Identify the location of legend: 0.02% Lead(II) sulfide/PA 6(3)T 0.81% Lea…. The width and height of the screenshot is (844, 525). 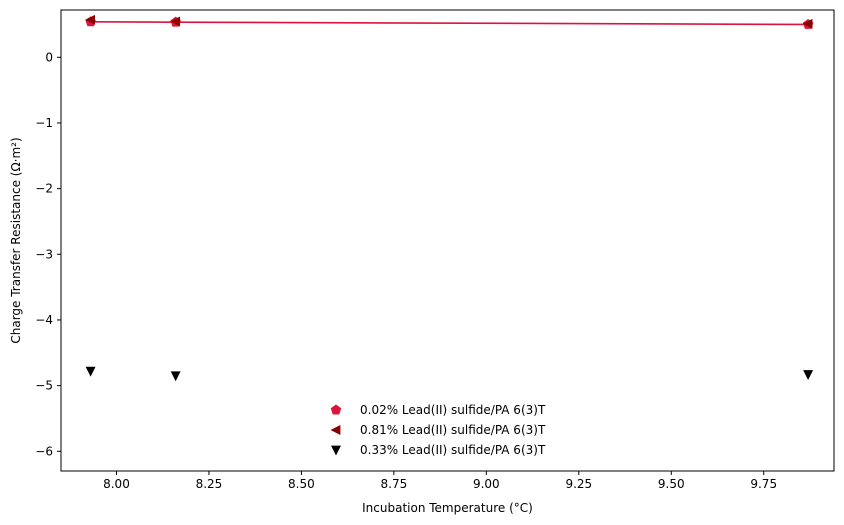
(438, 430).